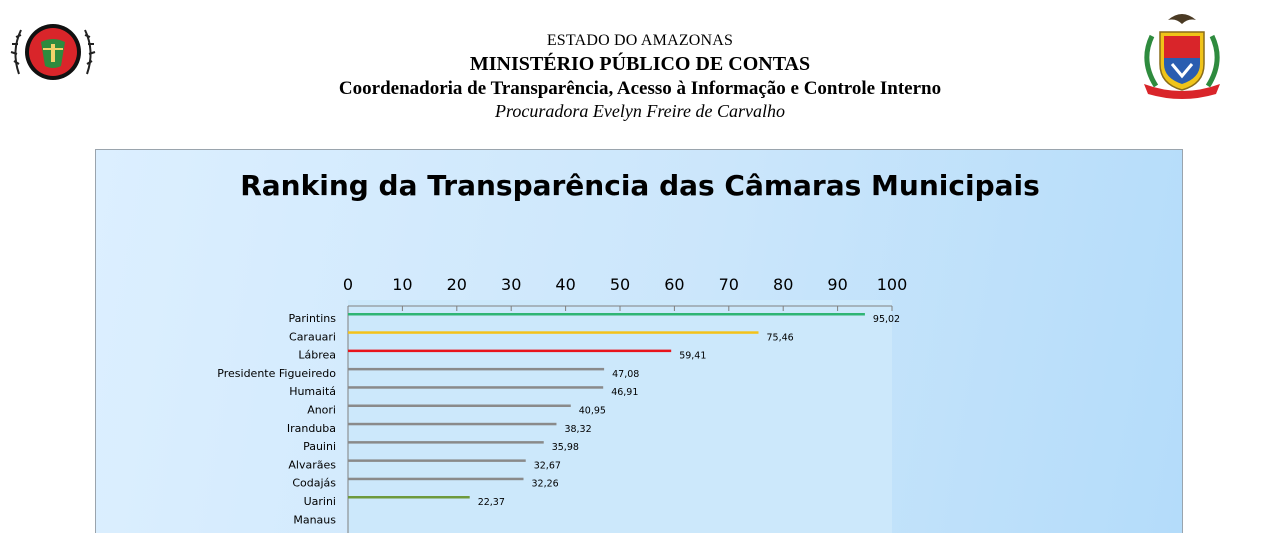 The height and width of the screenshot is (533, 1280). Describe the element at coordinates (53, 52) in the screenshot. I see `mpc-seal-icon` at that location.